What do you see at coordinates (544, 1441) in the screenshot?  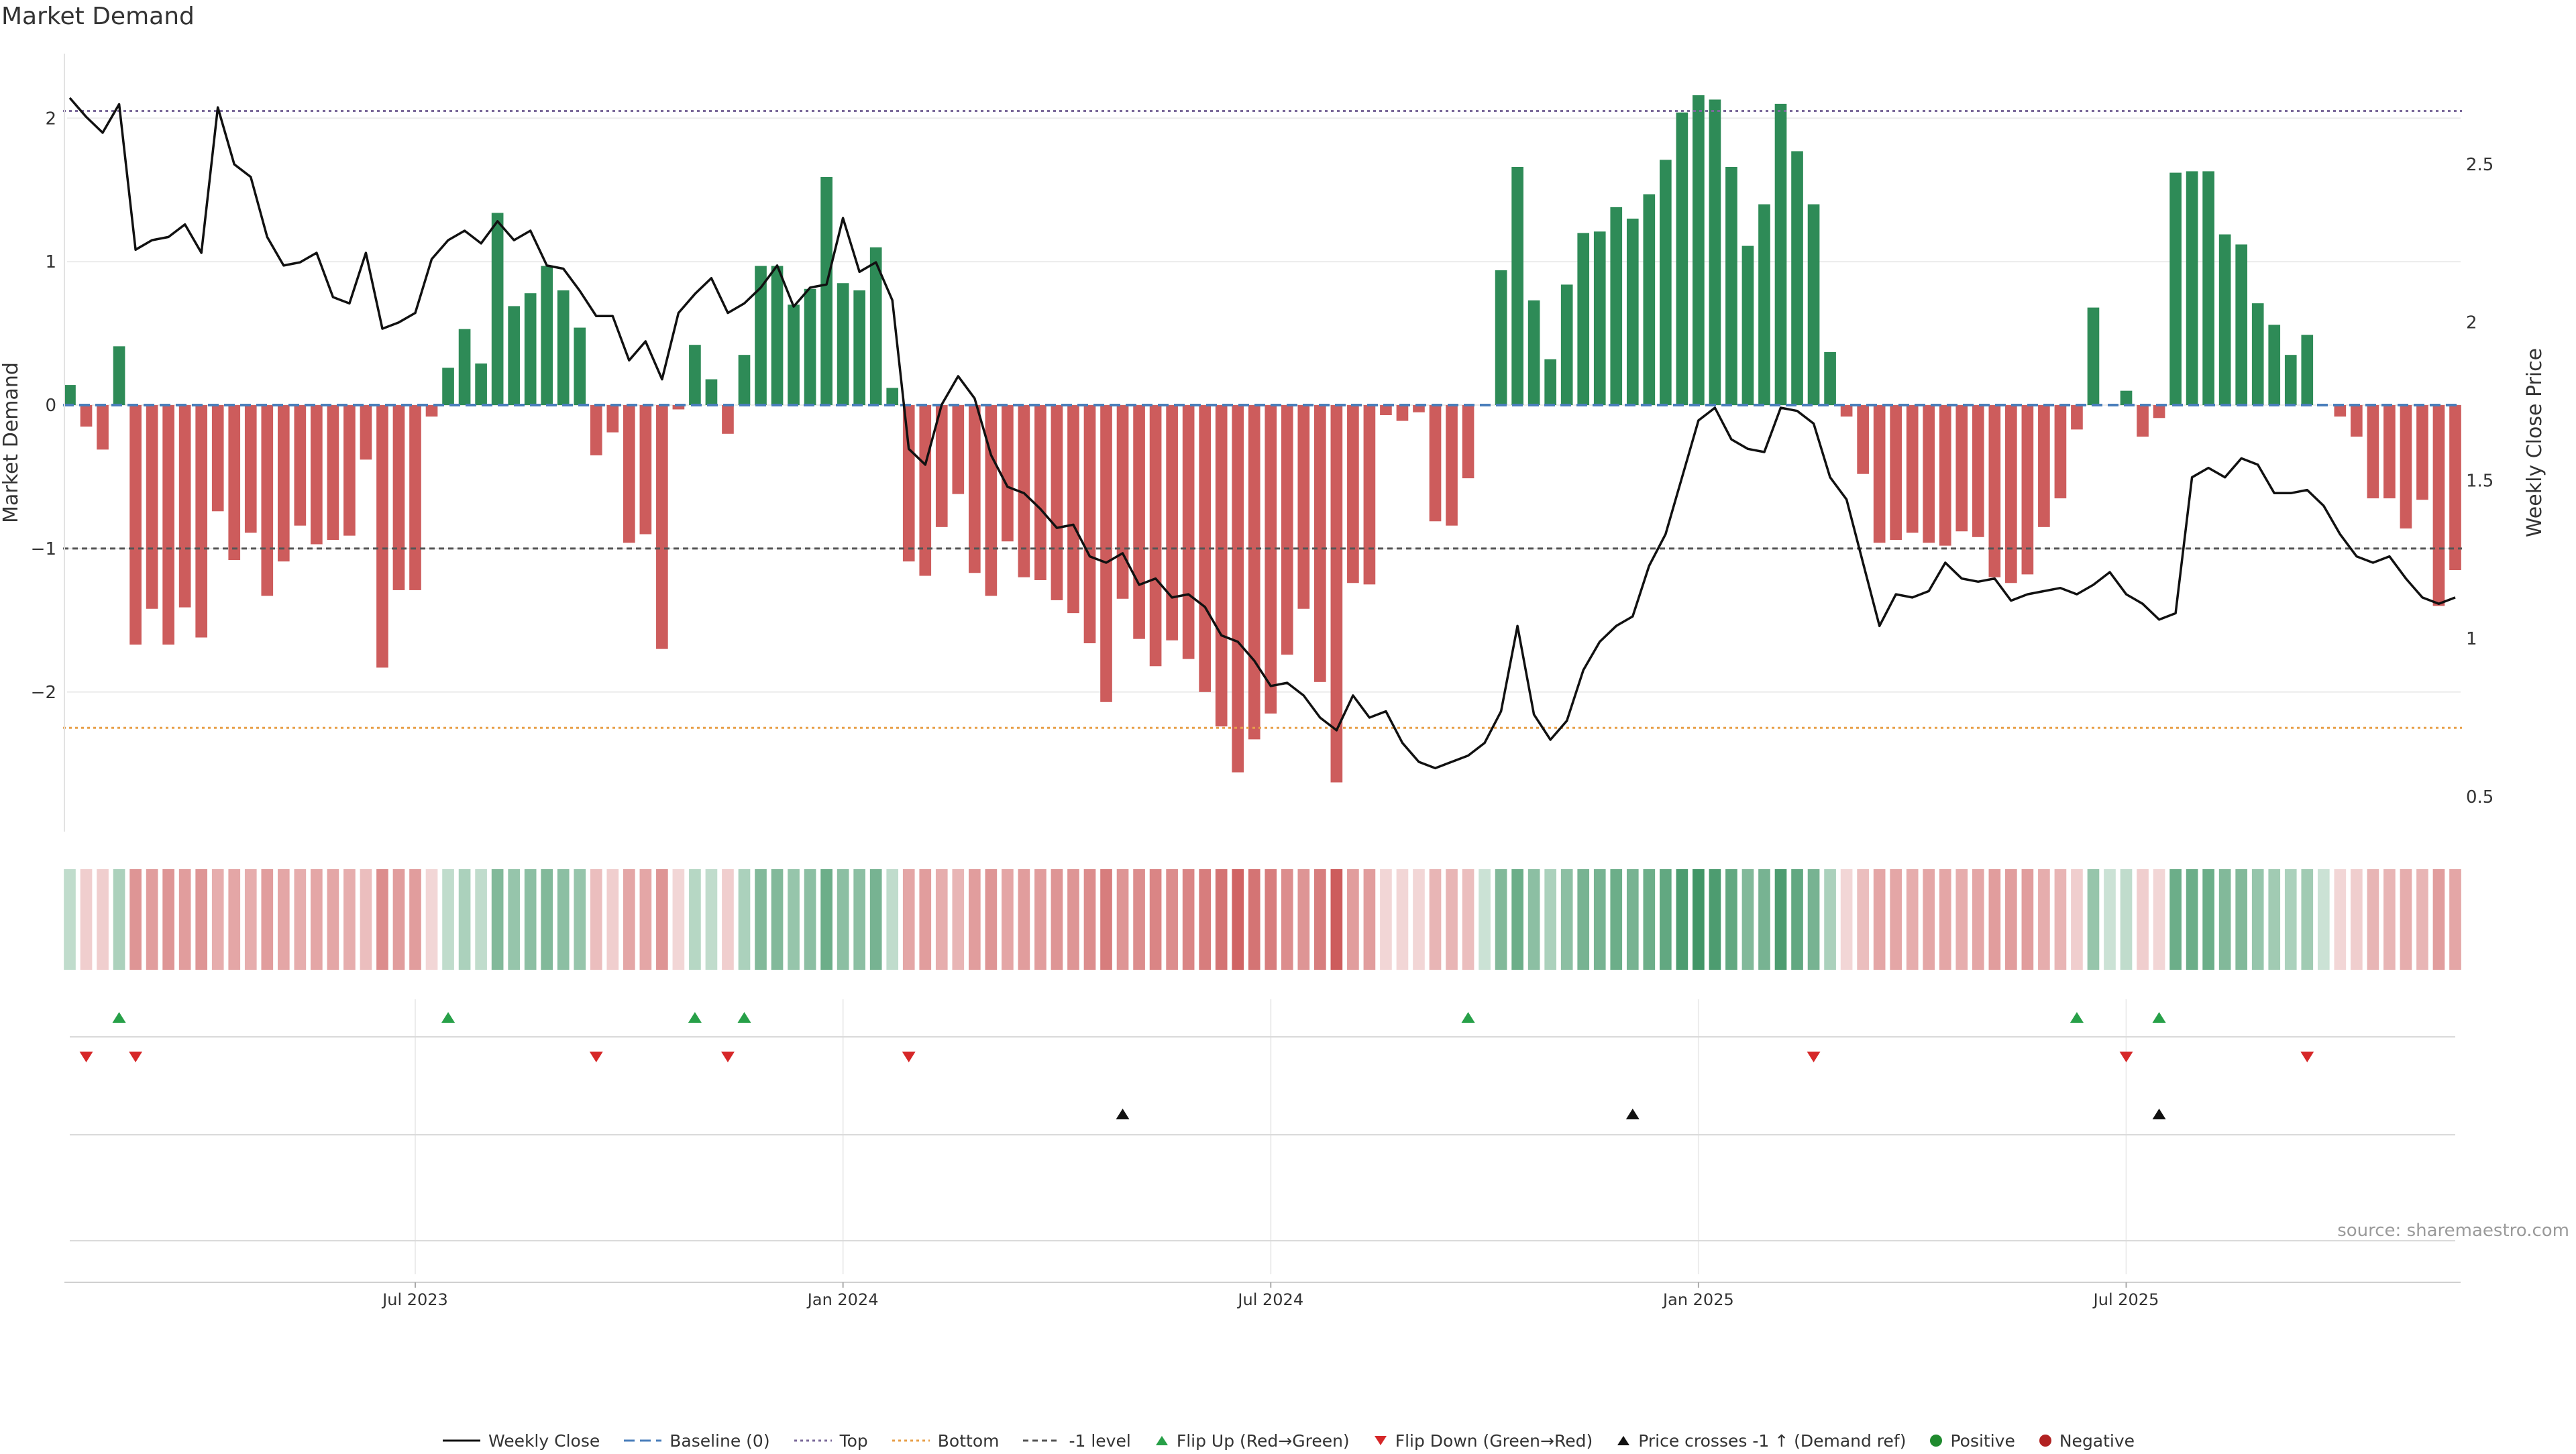 I see `legend-label: Weekly Close` at bounding box center [544, 1441].